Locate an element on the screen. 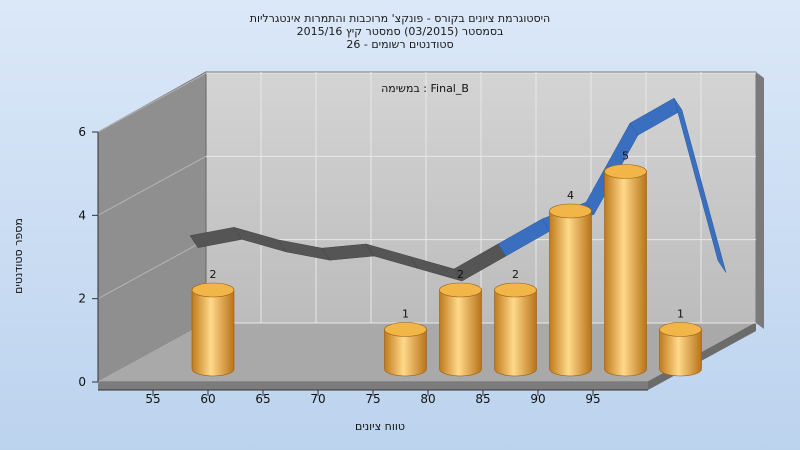 This screenshot has height=450, width=800. bar-7: 1 is located at coordinates (680, 342).